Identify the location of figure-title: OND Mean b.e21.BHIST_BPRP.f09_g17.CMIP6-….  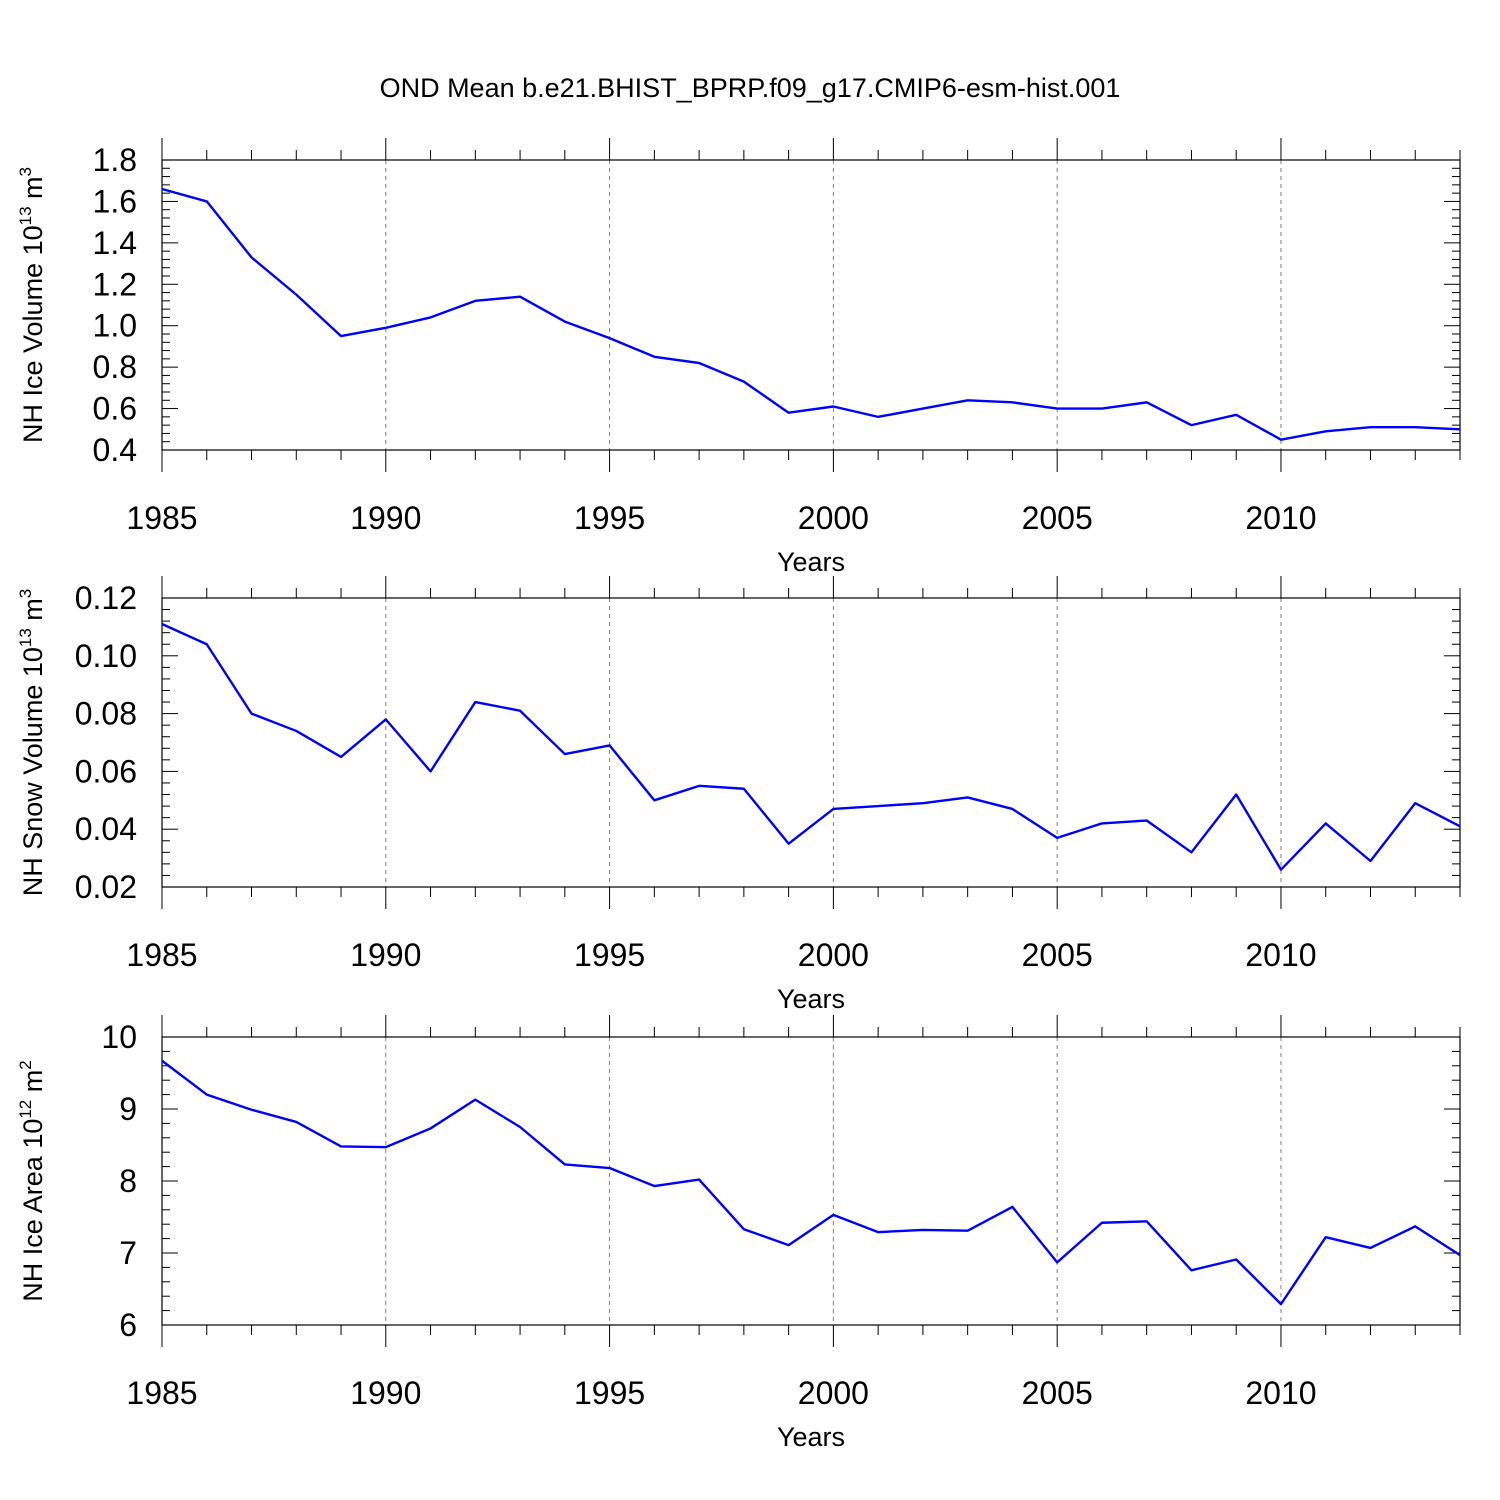
(750, 88).